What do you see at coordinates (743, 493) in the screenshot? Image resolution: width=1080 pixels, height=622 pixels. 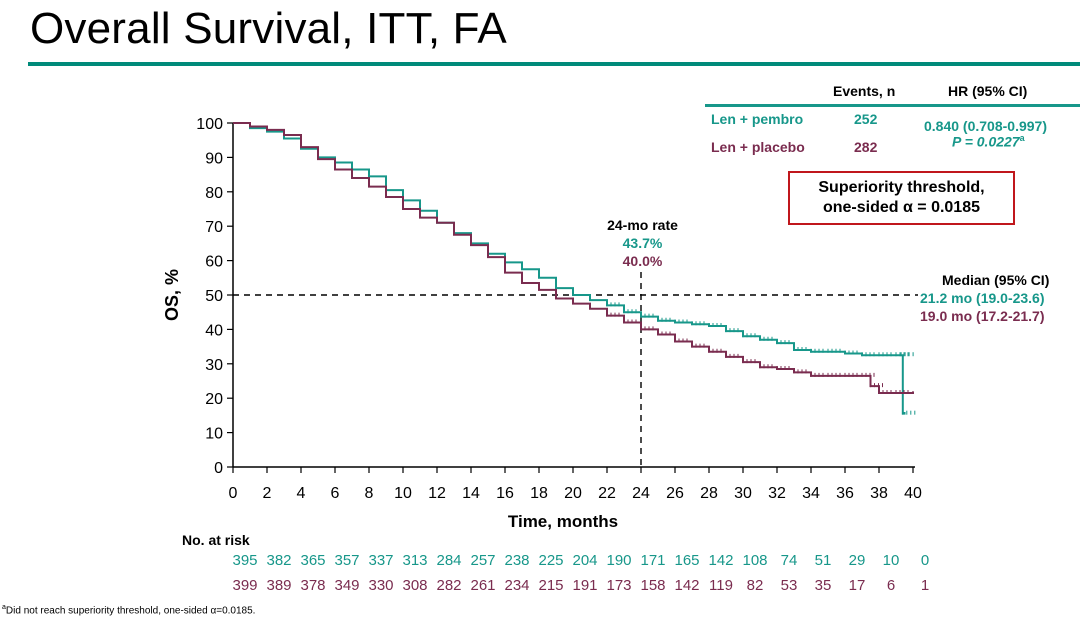 I see `x-tick-label: 30` at bounding box center [743, 493].